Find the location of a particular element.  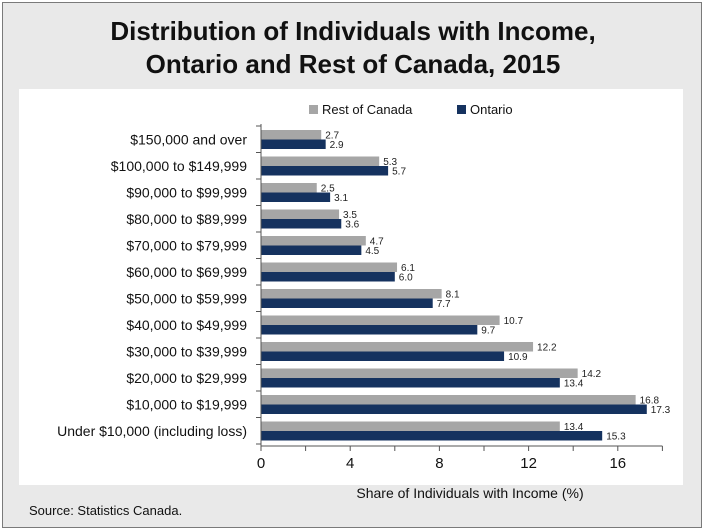

data-label: 3.5 is located at coordinates (350, 215).